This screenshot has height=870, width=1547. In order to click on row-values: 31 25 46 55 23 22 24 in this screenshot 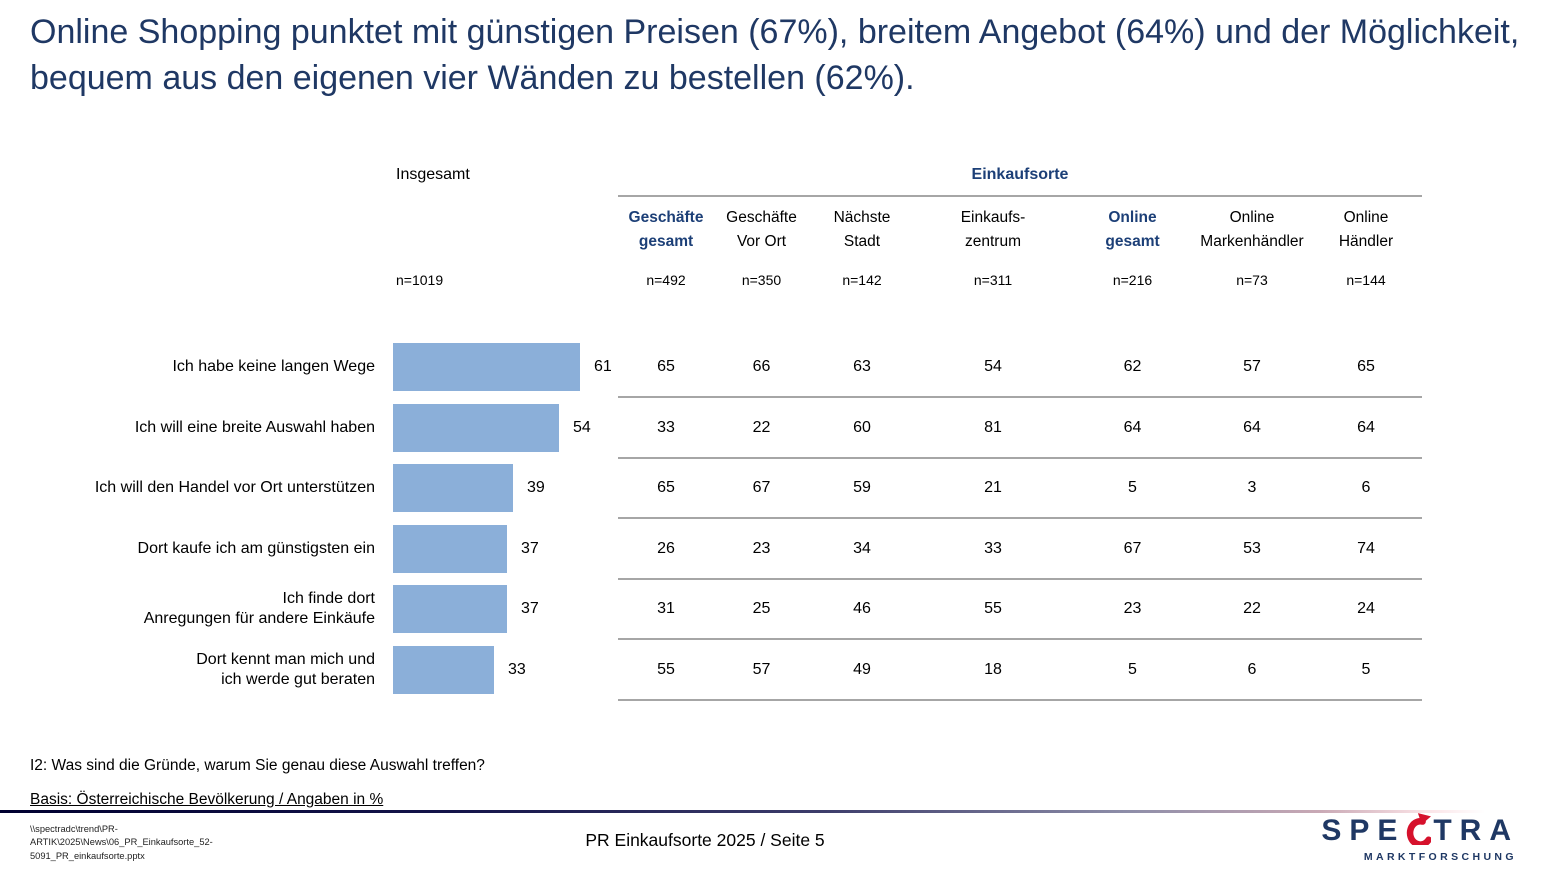, I will do `click(1020, 609)`.